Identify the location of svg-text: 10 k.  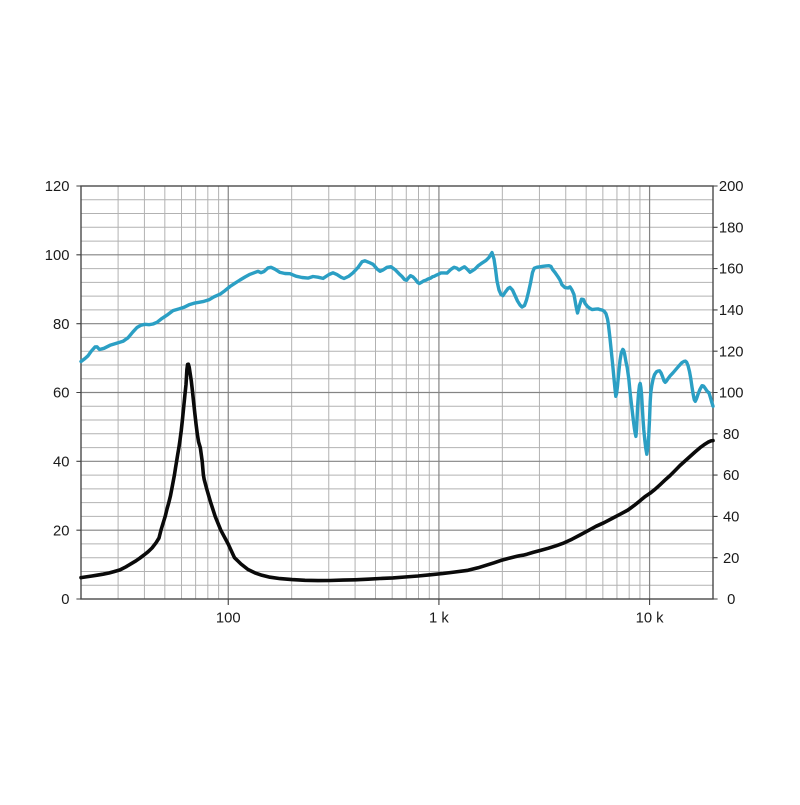
(650, 619).